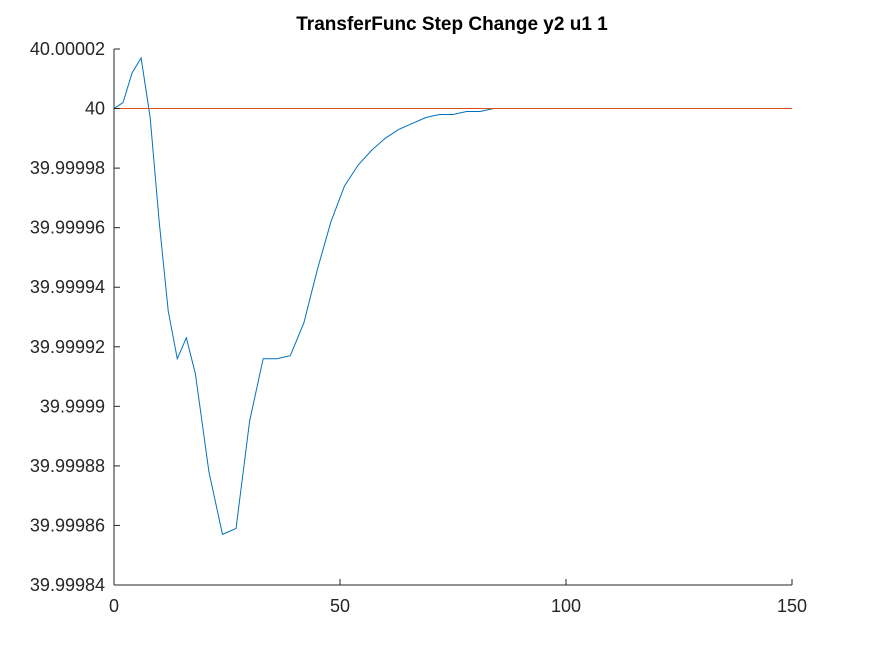  I want to click on y-tick-label: 40, so click(95, 109).